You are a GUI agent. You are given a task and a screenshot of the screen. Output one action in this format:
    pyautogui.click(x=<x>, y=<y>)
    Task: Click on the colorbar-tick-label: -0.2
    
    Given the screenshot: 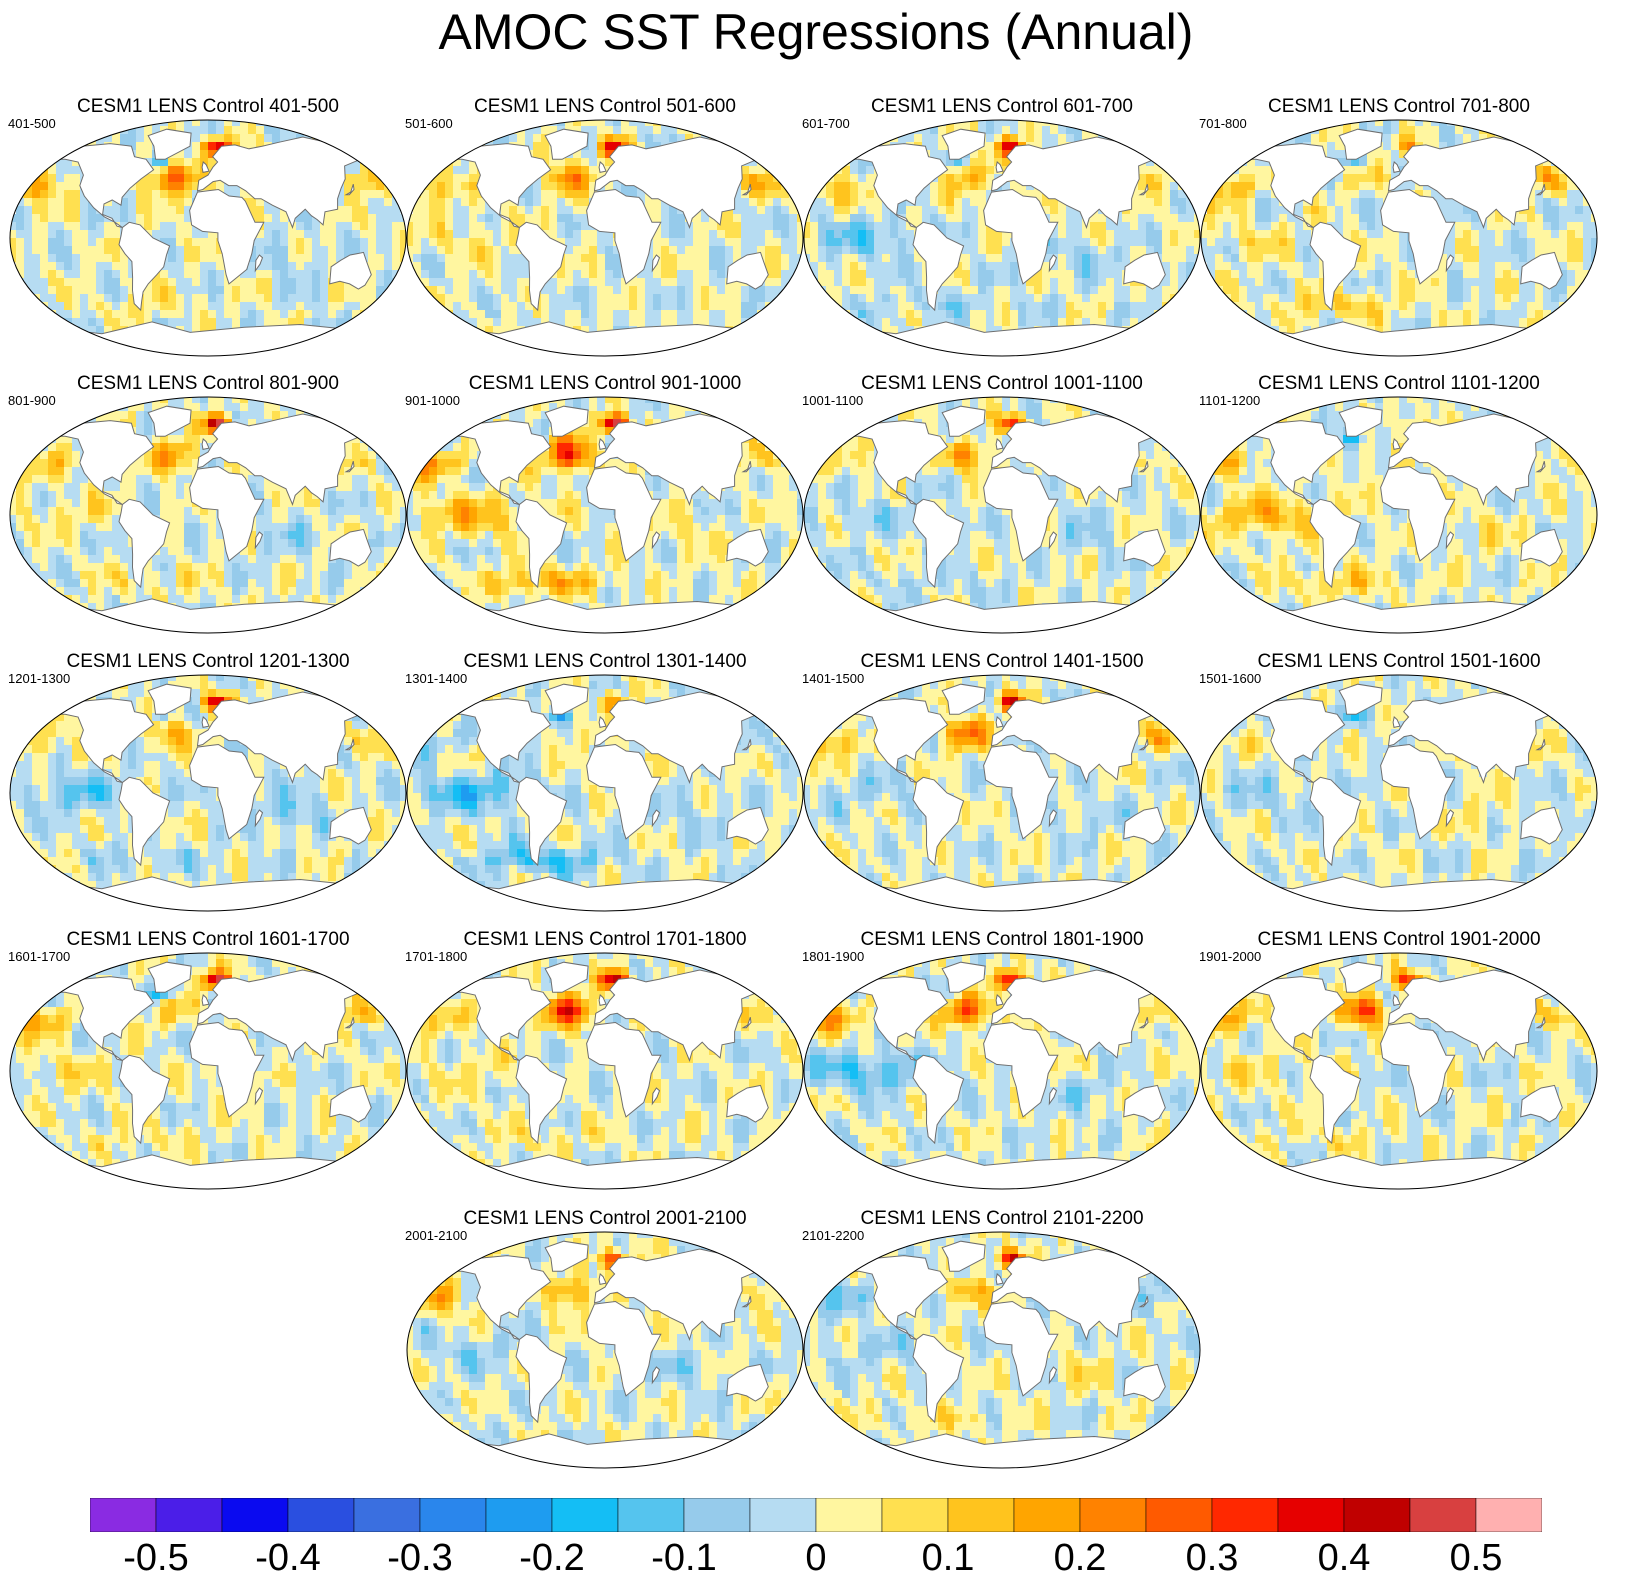 What is the action you would take?
    pyautogui.click(x=551, y=1558)
    